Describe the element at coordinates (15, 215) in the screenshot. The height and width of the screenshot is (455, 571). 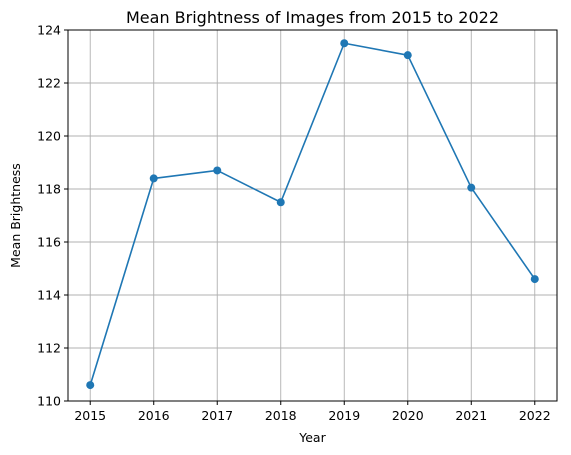
I see `y-axis-label: Mean Brightness` at that location.